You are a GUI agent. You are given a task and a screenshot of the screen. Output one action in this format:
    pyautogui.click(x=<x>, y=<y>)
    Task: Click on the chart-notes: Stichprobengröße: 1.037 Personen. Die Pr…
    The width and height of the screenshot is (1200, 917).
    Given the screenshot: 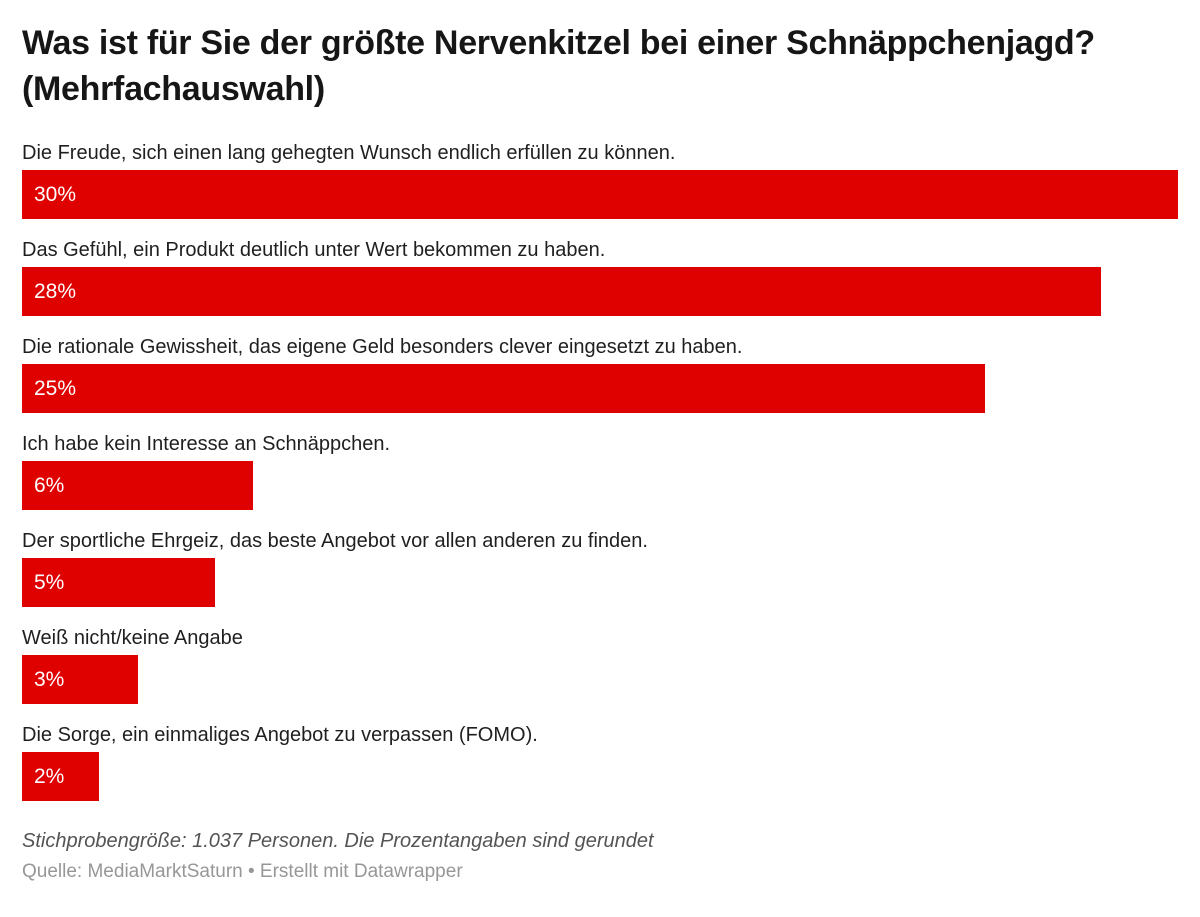 What is the action you would take?
    pyautogui.click(x=338, y=841)
    